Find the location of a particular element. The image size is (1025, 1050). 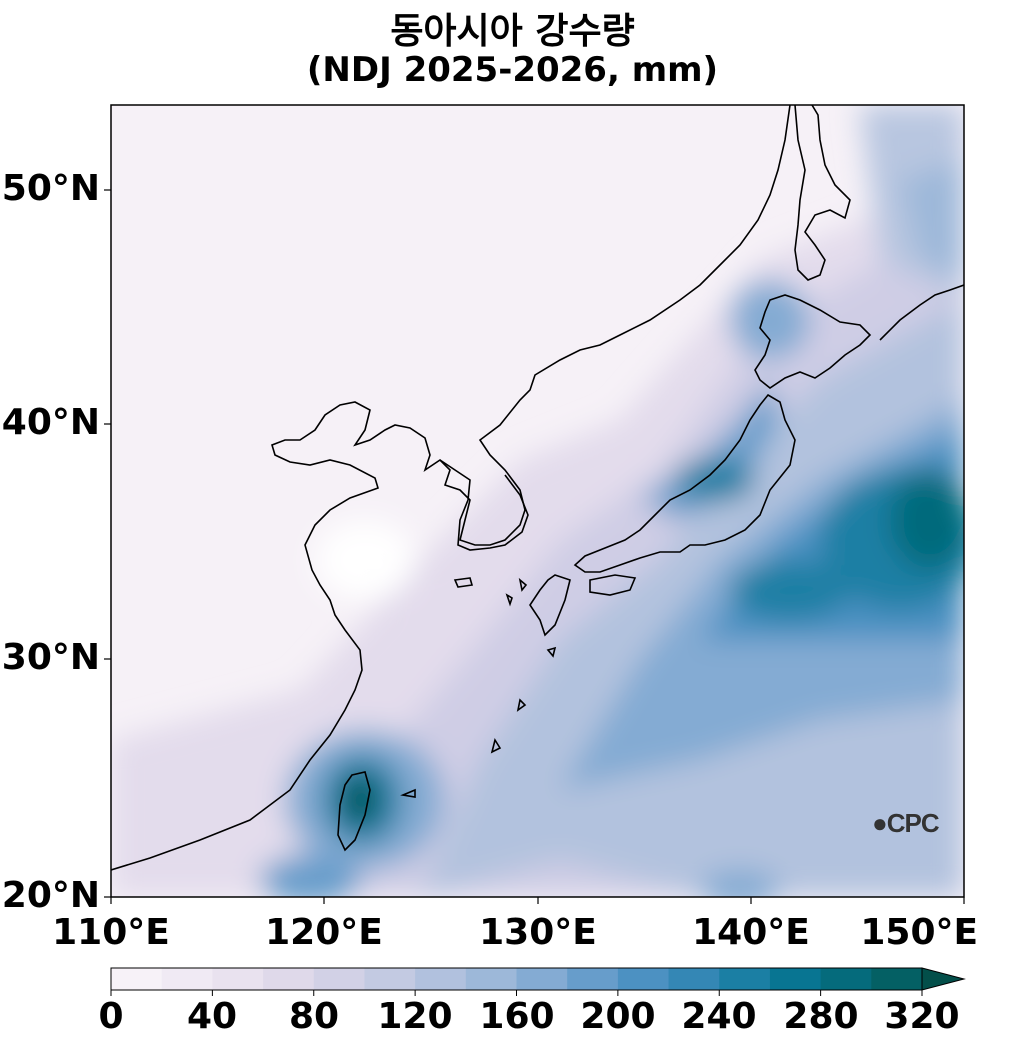

cpc-logo: ●CPC is located at coordinates (906, 823).